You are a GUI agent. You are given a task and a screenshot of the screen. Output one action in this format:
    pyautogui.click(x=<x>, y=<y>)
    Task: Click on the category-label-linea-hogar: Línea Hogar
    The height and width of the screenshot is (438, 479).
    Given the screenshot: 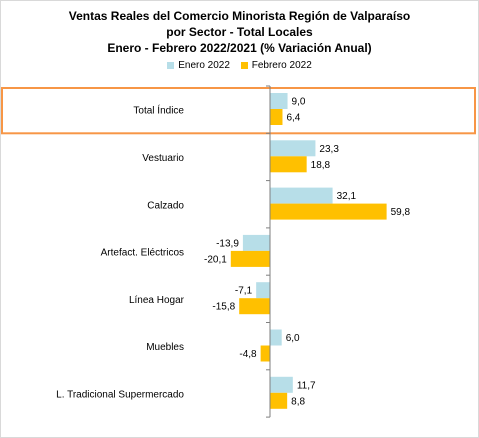 What is the action you would take?
    pyautogui.click(x=157, y=300)
    